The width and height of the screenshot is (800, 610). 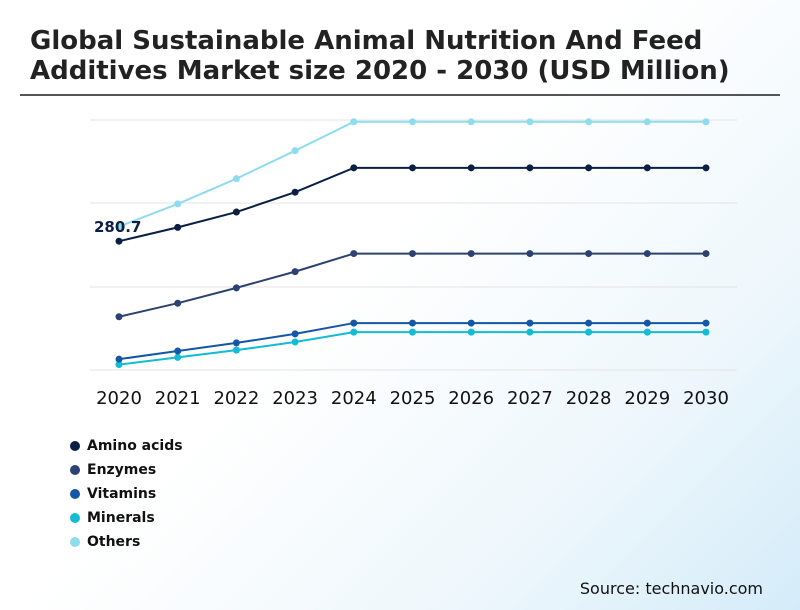 I want to click on x-tick-label: 2020, so click(x=119, y=398).